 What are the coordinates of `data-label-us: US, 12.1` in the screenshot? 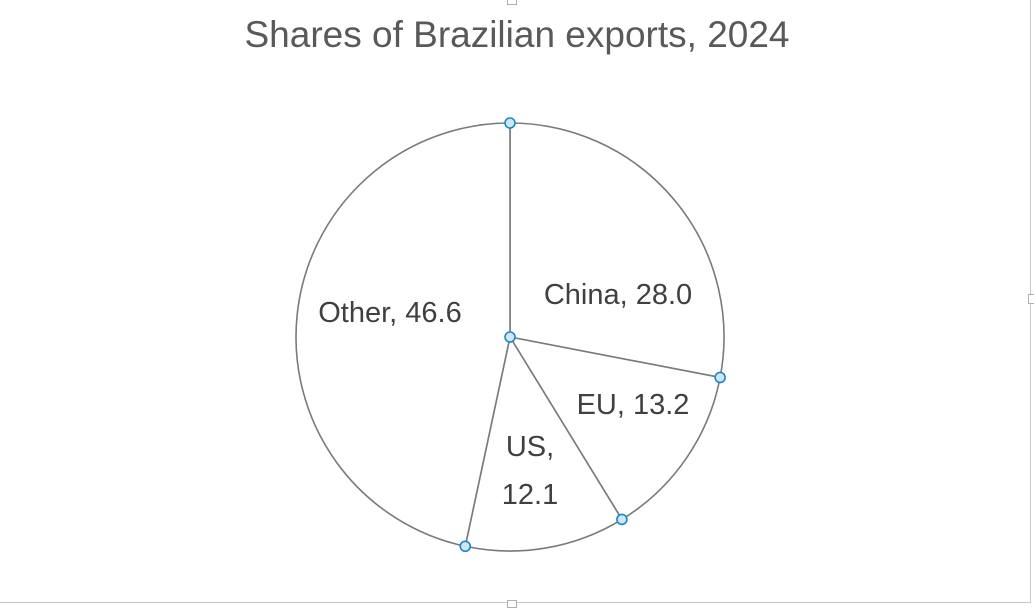 It's located at (530, 471).